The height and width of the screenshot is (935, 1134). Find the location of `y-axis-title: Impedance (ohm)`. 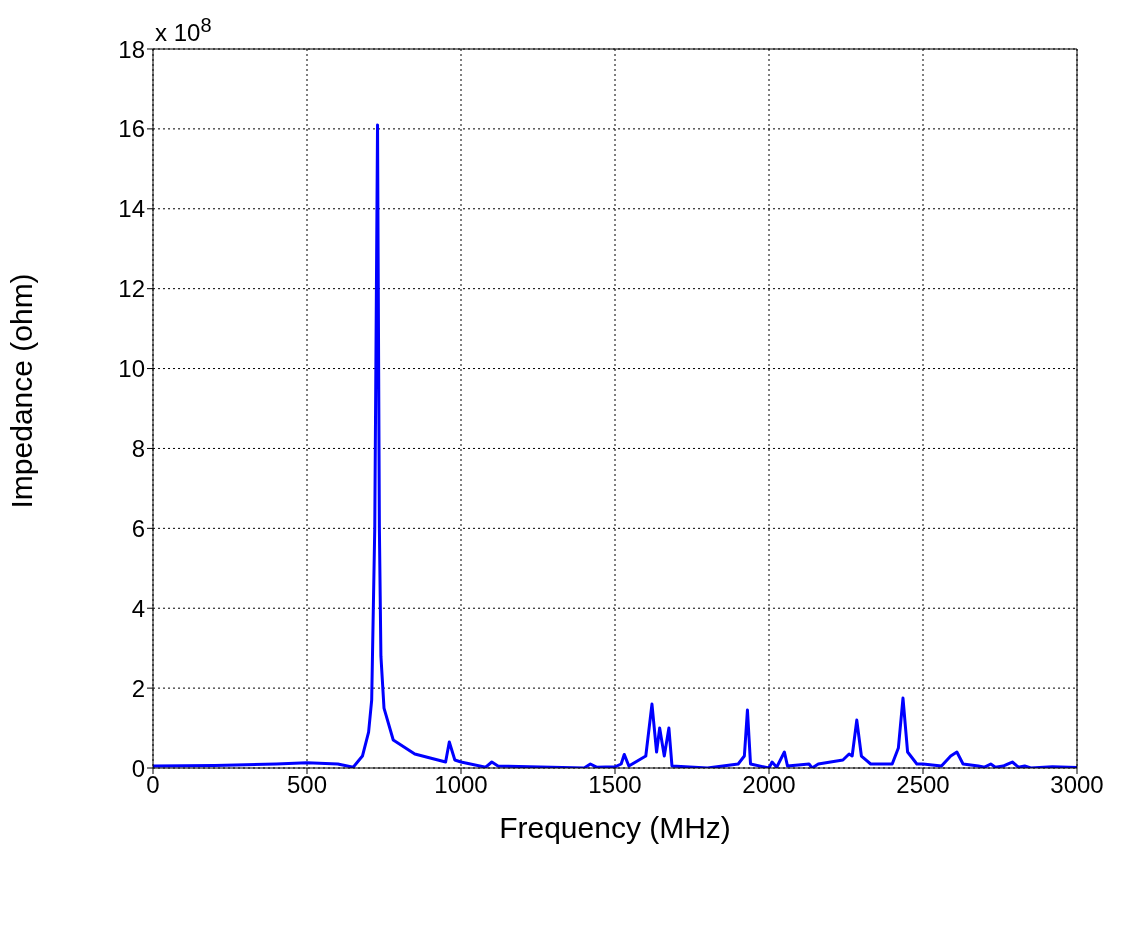

y-axis-title: Impedance (ohm) is located at coordinates (21, 391).